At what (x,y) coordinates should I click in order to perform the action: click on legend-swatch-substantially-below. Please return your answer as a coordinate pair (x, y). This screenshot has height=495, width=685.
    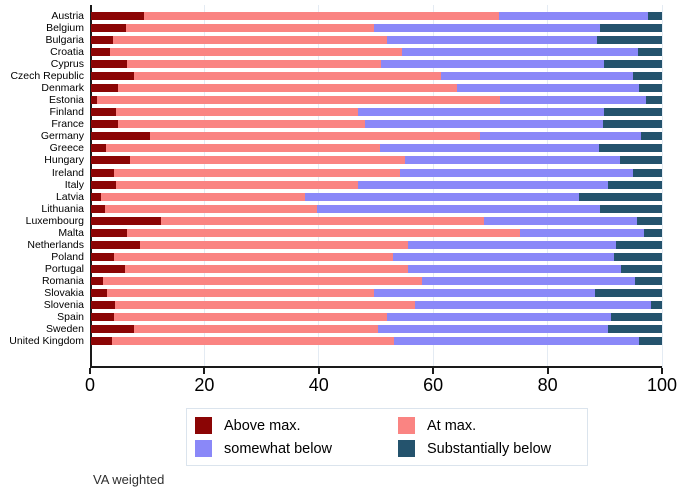
    Looking at the image, I should click on (406, 448).